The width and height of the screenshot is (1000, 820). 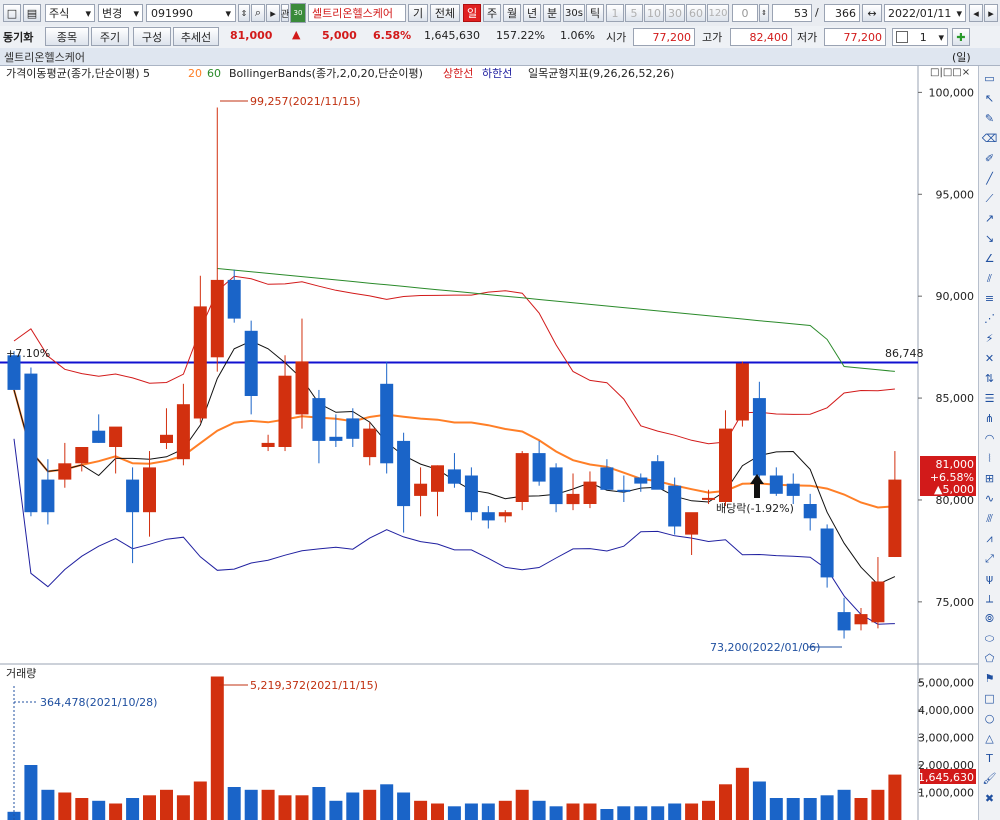 What do you see at coordinates (718, 13) in the screenshot?
I see `num-btn-120: 120` at bounding box center [718, 13].